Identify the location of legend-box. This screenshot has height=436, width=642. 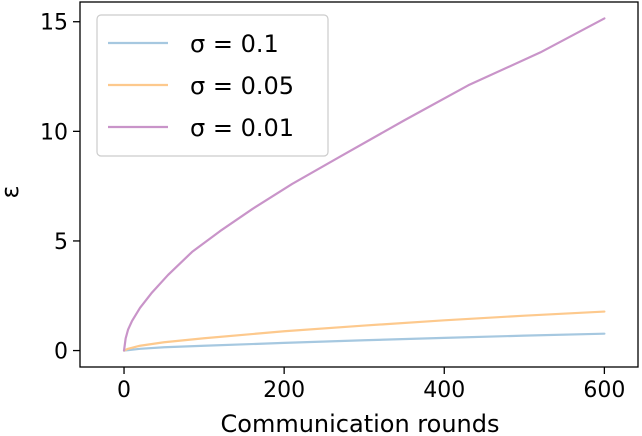
(212, 85).